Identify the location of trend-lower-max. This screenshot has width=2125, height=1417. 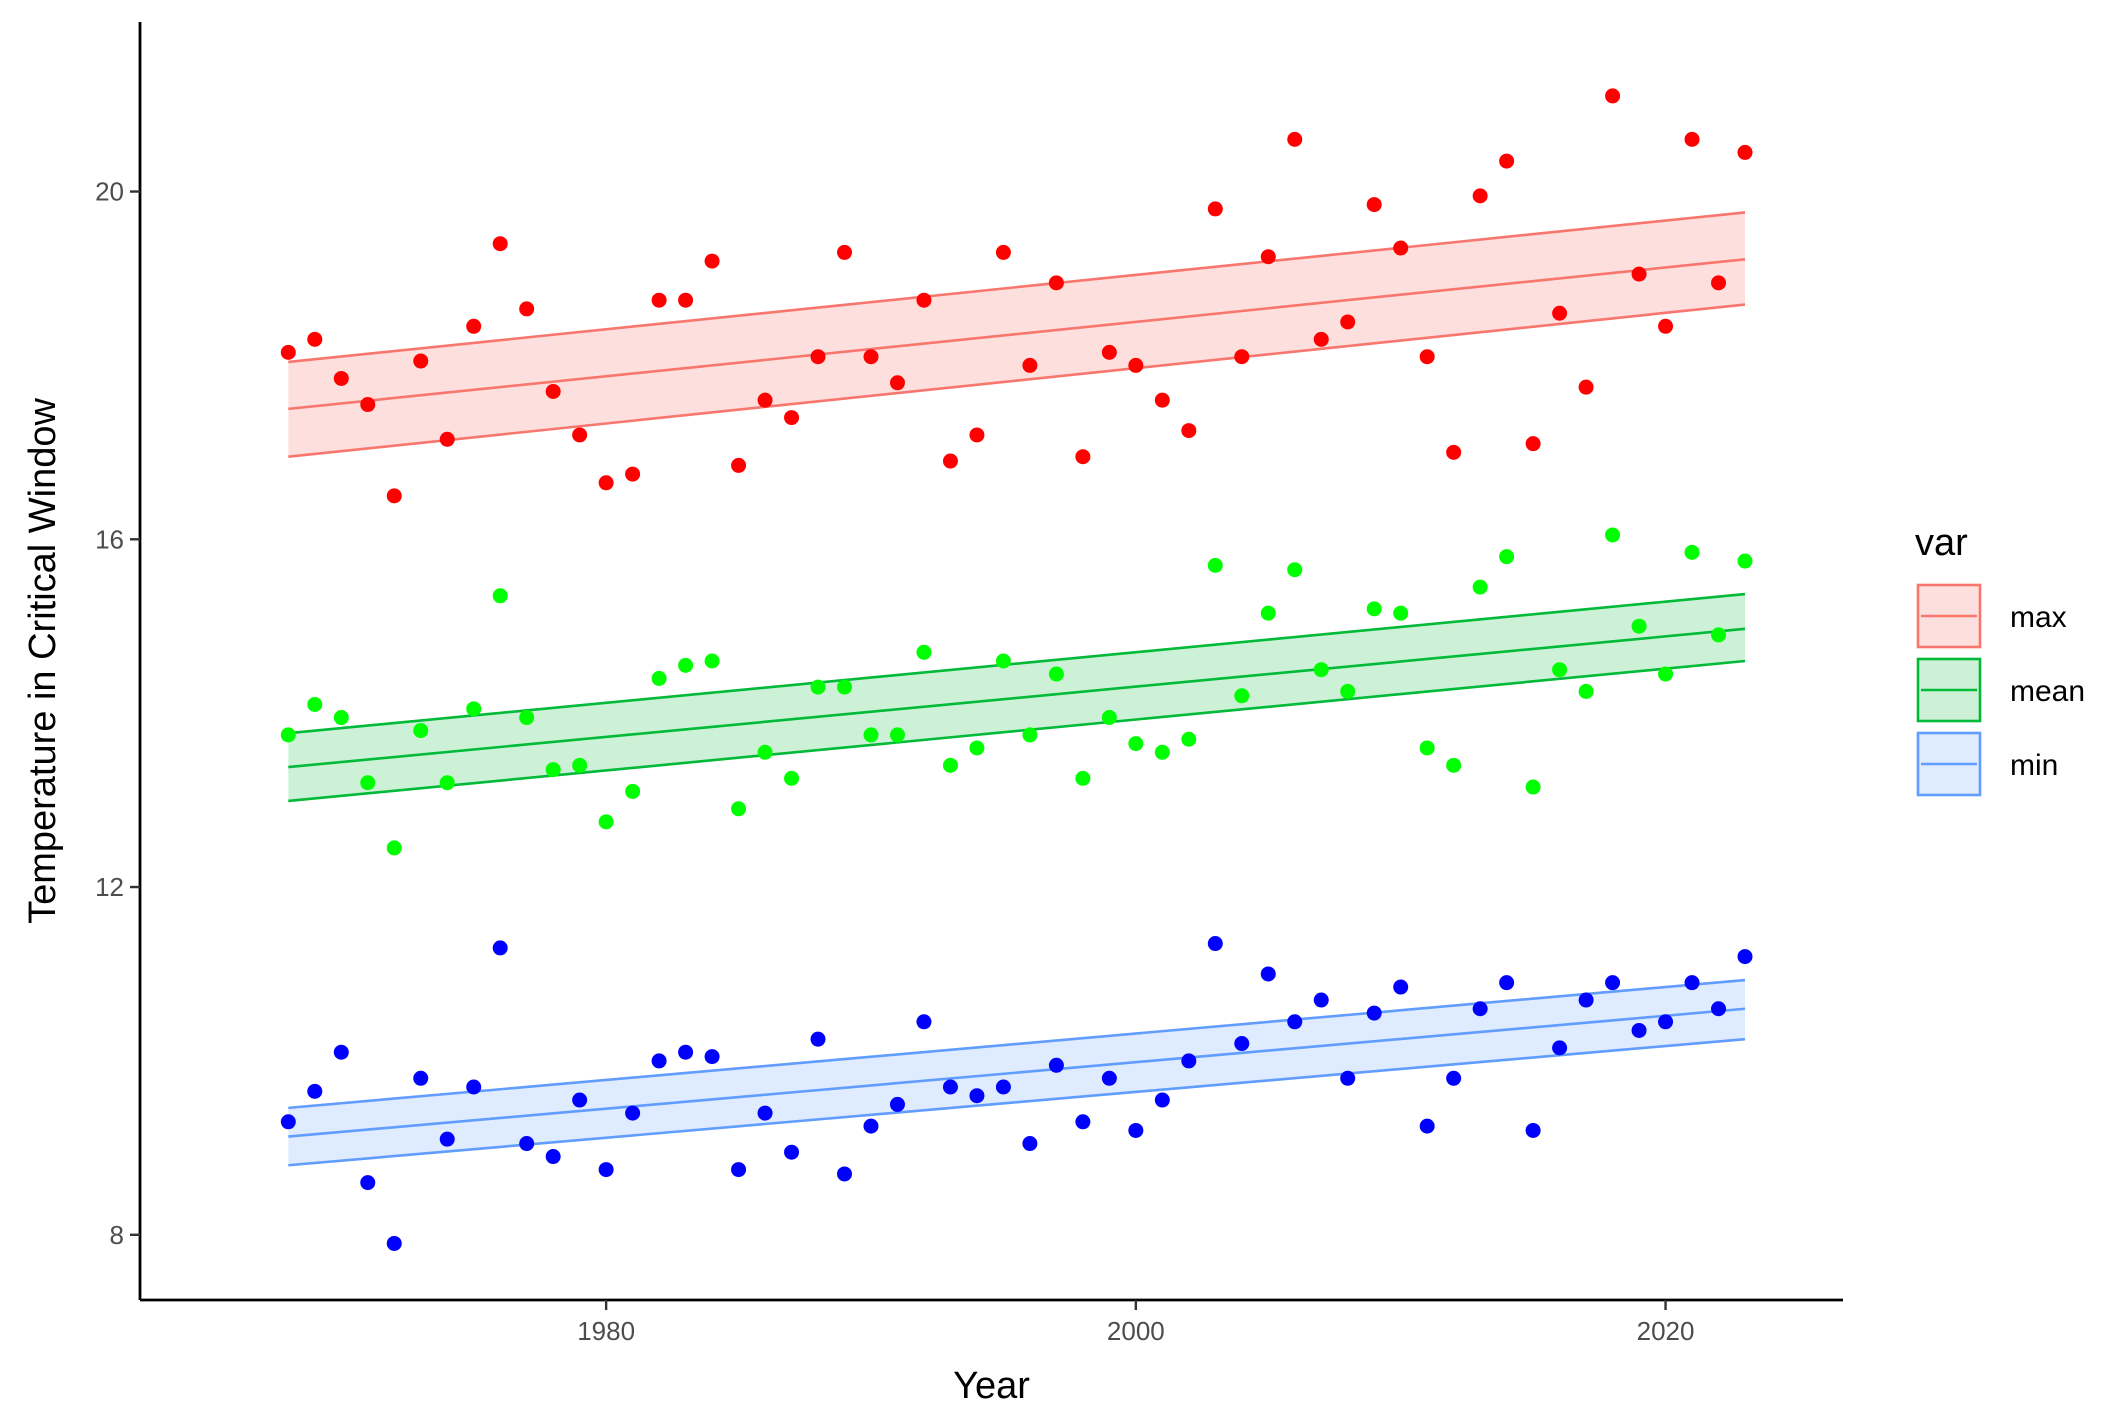
(1017, 380).